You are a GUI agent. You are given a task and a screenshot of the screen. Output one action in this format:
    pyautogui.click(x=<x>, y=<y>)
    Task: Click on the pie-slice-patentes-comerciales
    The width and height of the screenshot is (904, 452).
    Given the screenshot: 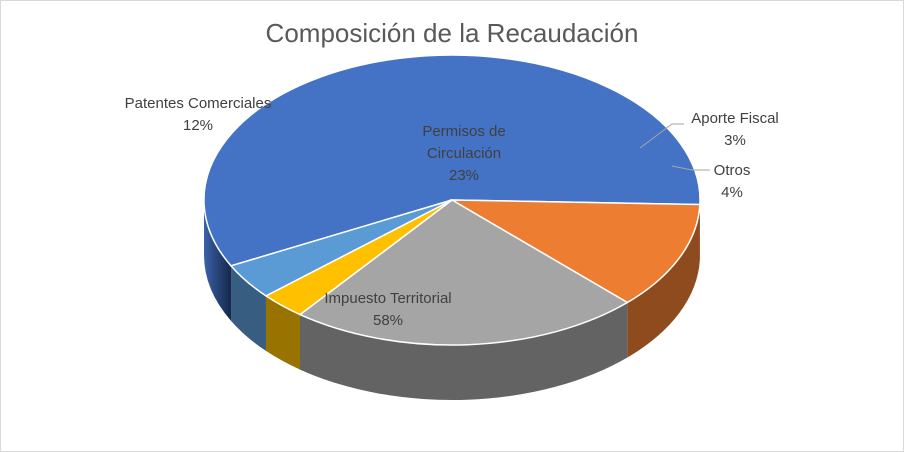 What is the action you would take?
    pyautogui.click(x=575, y=251)
    